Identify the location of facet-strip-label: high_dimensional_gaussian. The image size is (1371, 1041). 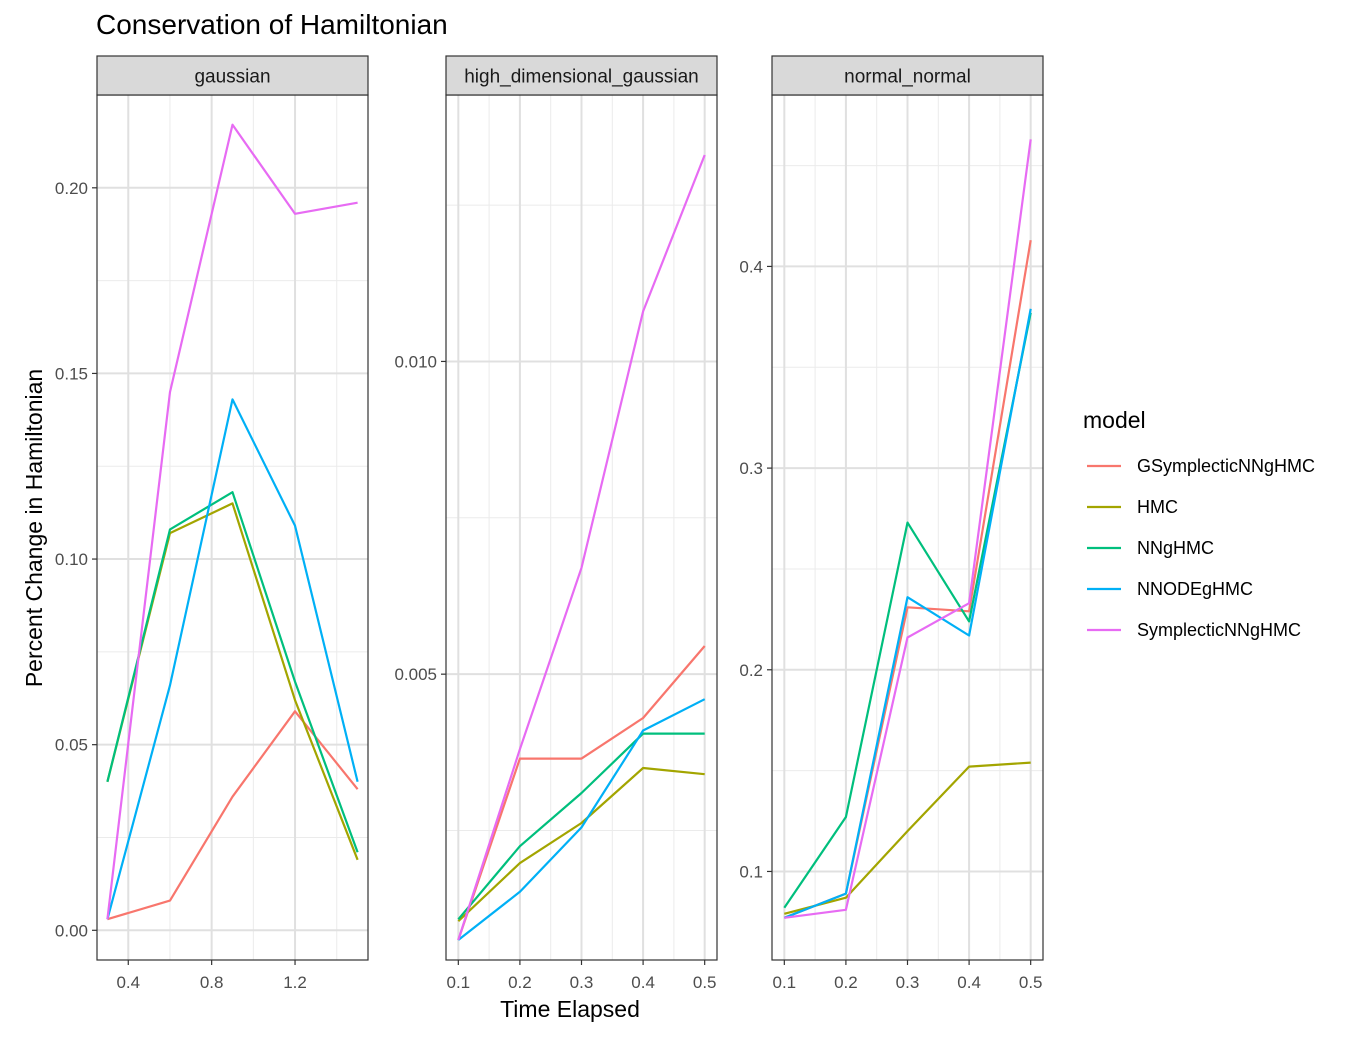
(581, 77).